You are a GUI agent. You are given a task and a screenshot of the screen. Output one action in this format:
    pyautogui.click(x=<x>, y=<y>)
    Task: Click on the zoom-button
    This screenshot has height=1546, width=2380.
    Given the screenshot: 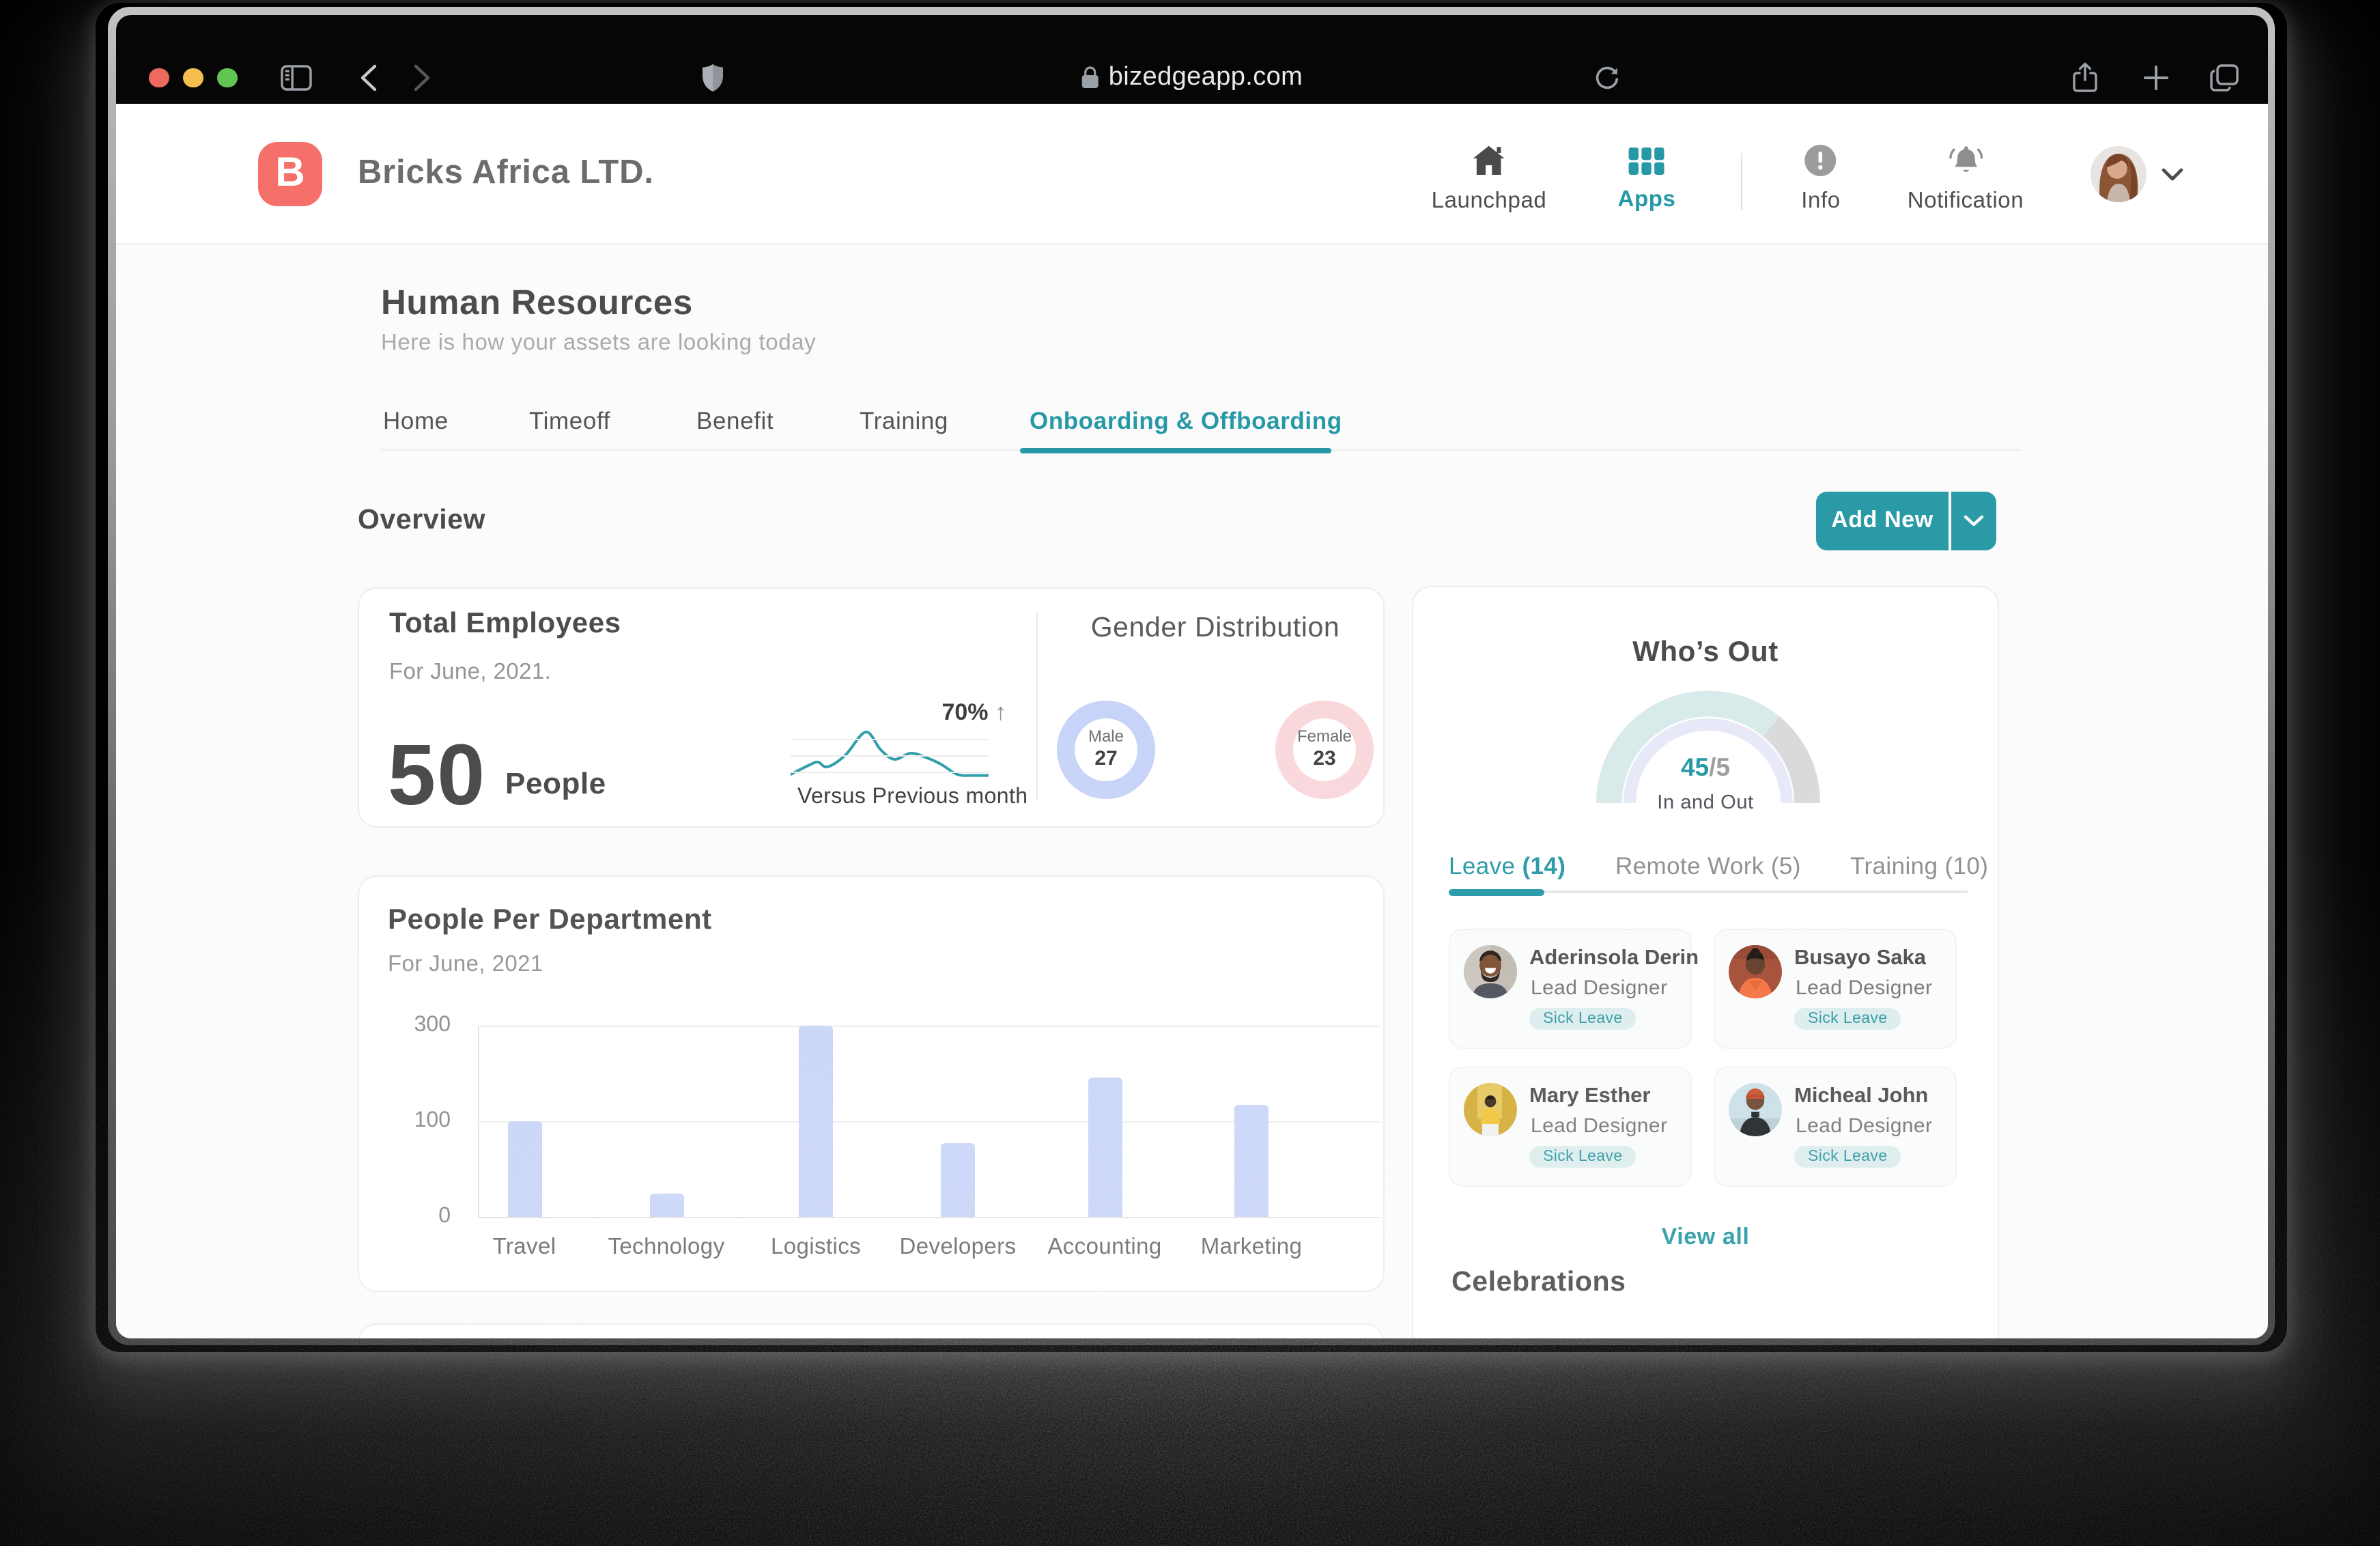 What is the action you would take?
    pyautogui.click(x=227, y=78)
    